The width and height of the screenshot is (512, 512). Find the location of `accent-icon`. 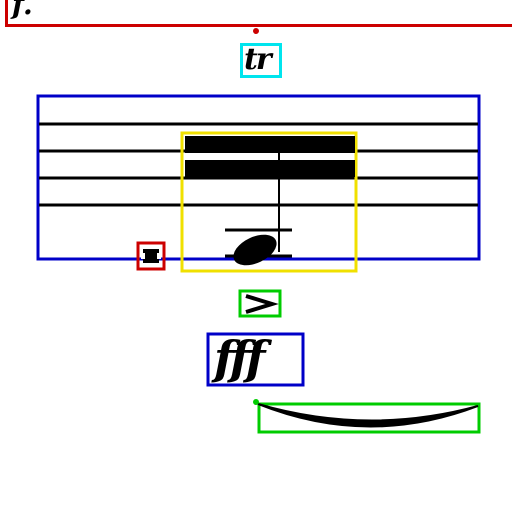

accent-icon is located at coordinates (262, 304).